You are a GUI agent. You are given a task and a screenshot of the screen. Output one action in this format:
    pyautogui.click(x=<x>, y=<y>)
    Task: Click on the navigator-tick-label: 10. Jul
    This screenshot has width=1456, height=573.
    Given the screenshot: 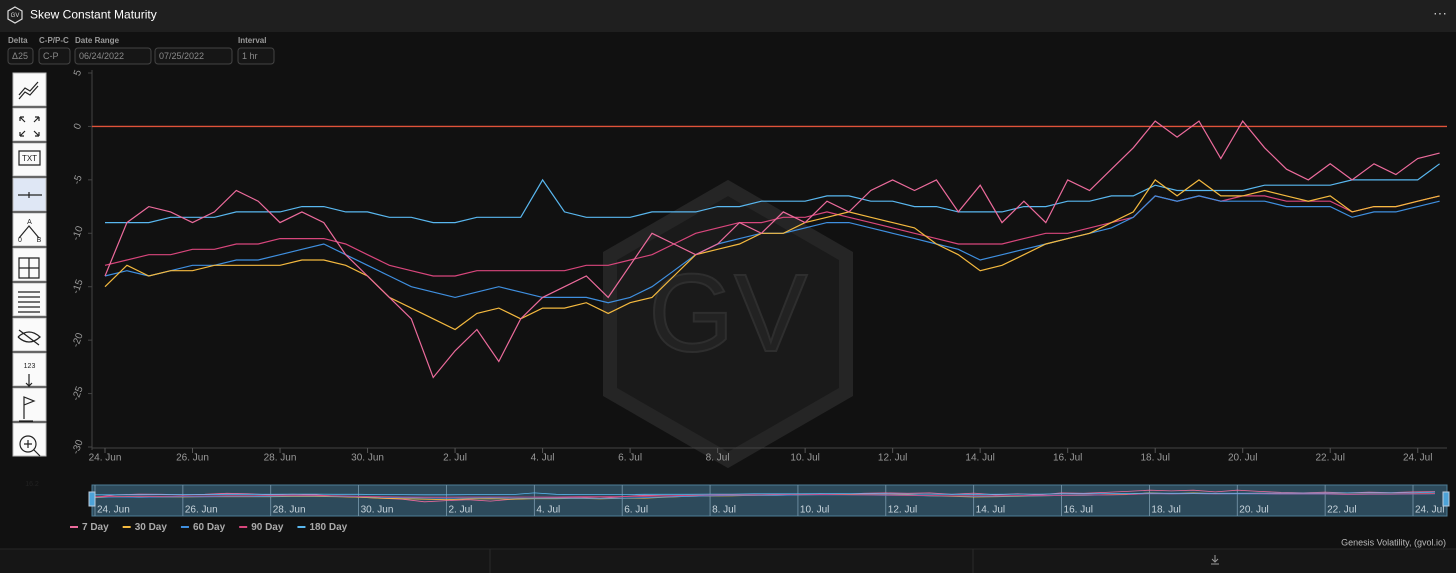 What is the action you would take?
    pyautogui.click(x=814, y=510)
    